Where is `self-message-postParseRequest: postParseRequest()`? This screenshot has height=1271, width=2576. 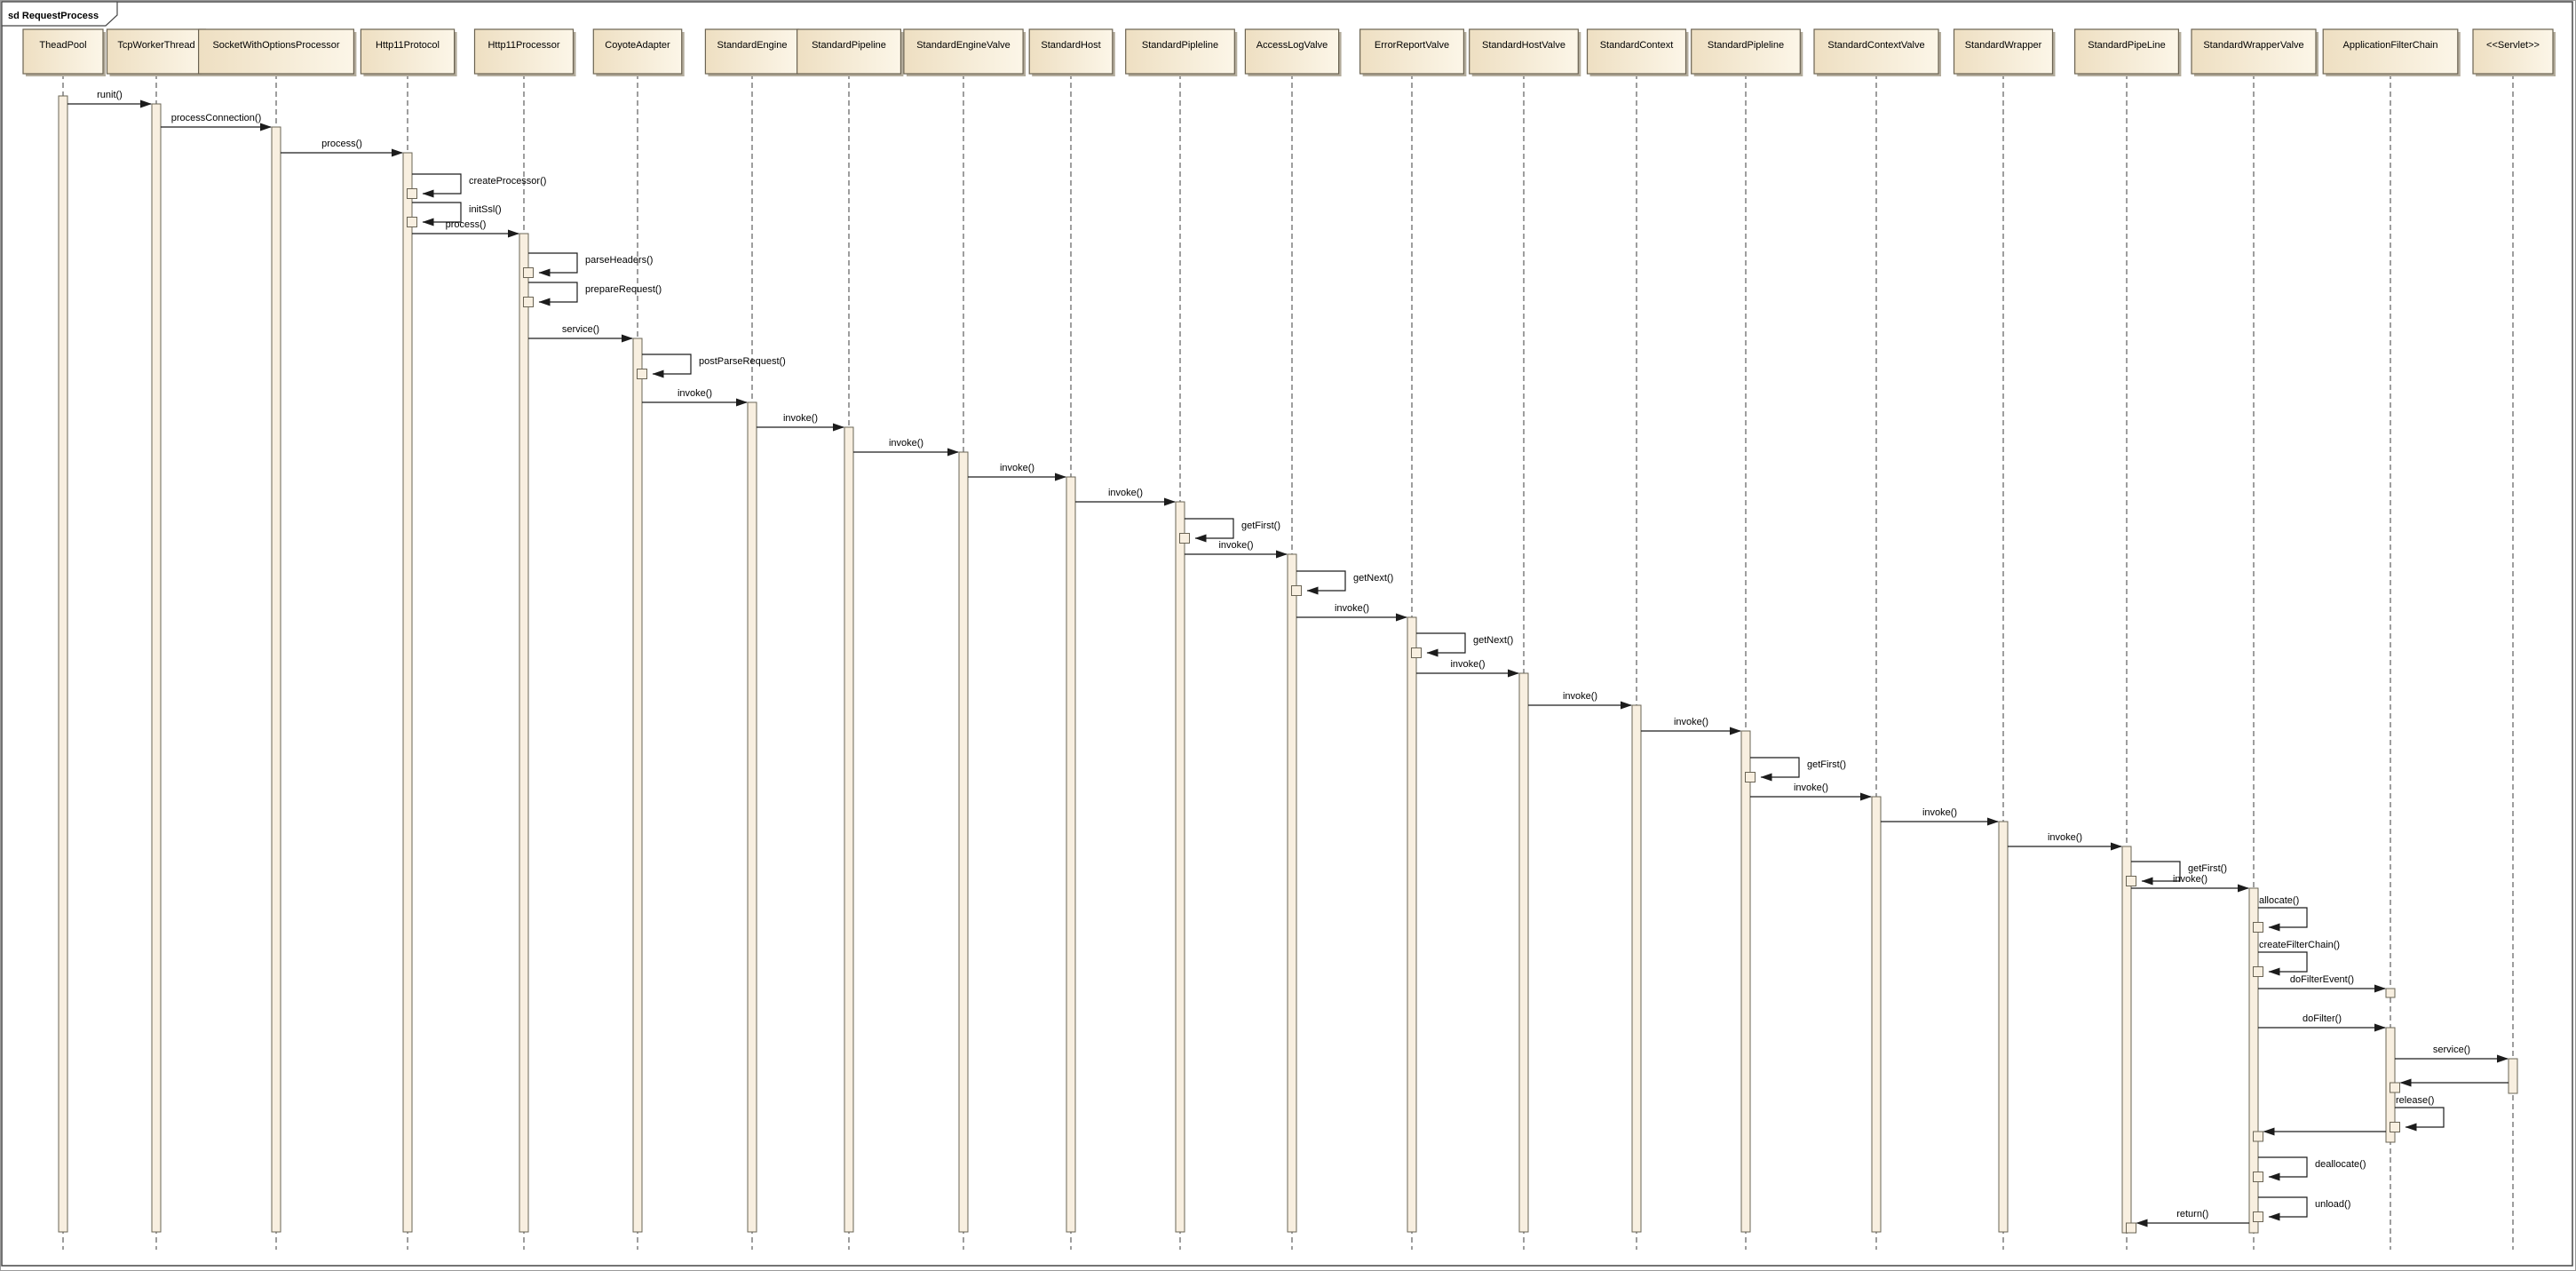 self-message-postParseRequest: postParseRequest() is located at coordinates (712, 366).